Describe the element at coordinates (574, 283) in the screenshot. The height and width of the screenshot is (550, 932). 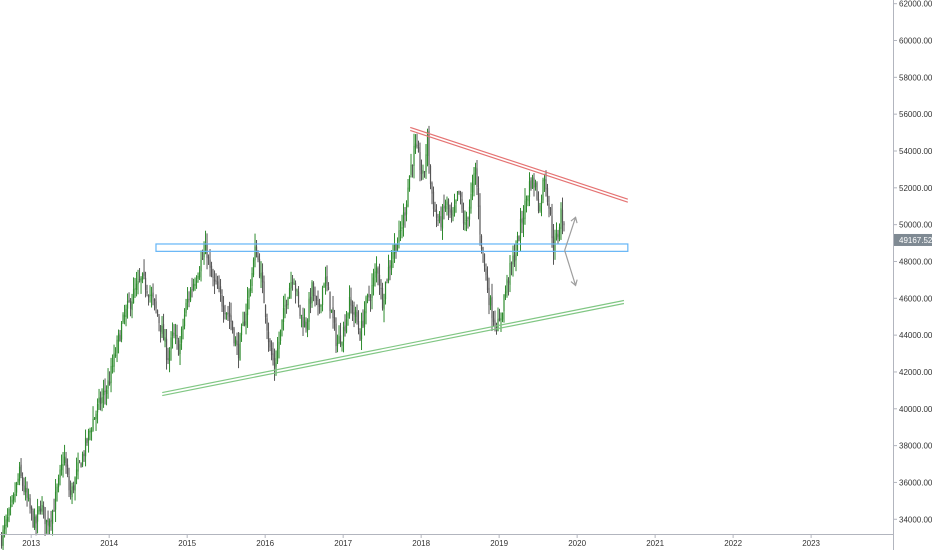
I see `down-arrow-head` at that location.